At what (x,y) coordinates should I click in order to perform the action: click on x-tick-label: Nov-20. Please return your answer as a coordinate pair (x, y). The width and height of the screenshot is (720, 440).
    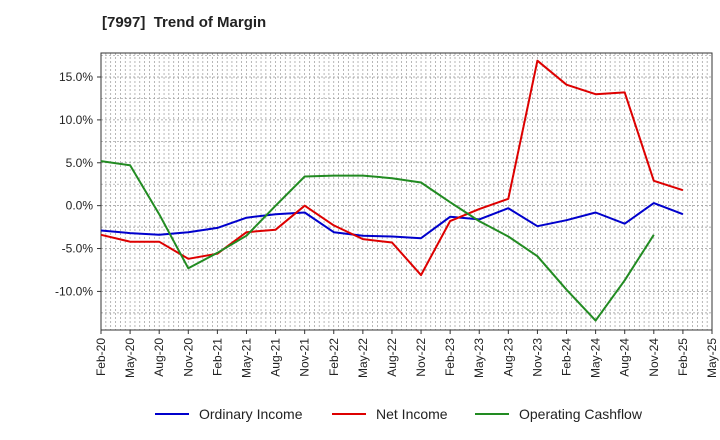
    Looking at the image, I should click on (188, 357).